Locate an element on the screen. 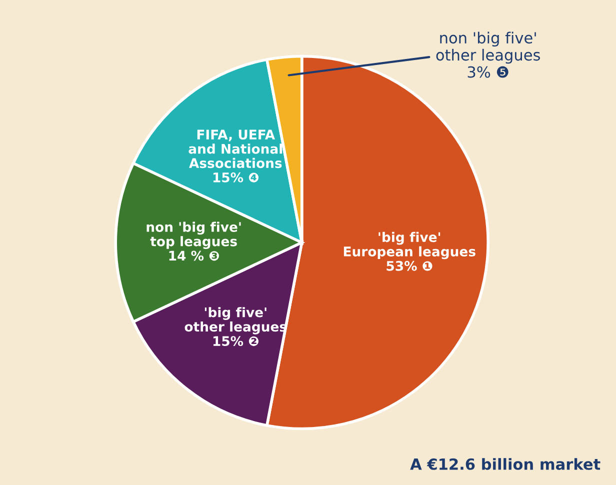 The width and height of the screenshot is (616, 485). text: A €12.6 billion market is located at coordinates (505, 464).